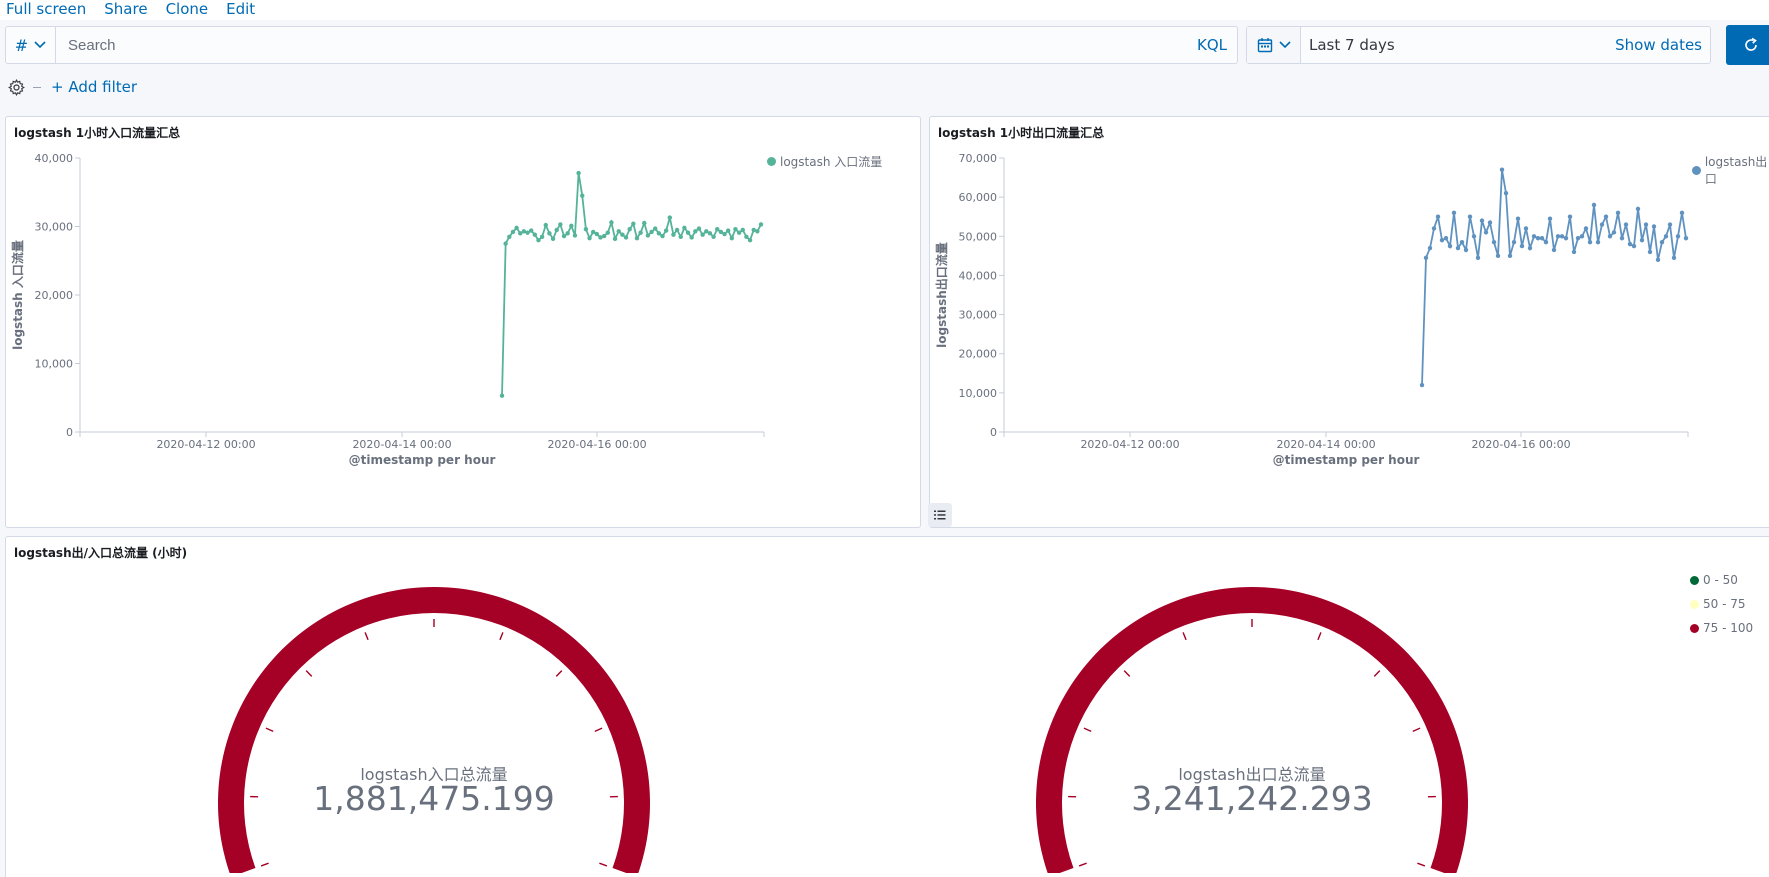 Image resolution: width=1769 pixels, height=877 pixels. I want to click on legend-item: 75 - 100, so click(1721, 628).